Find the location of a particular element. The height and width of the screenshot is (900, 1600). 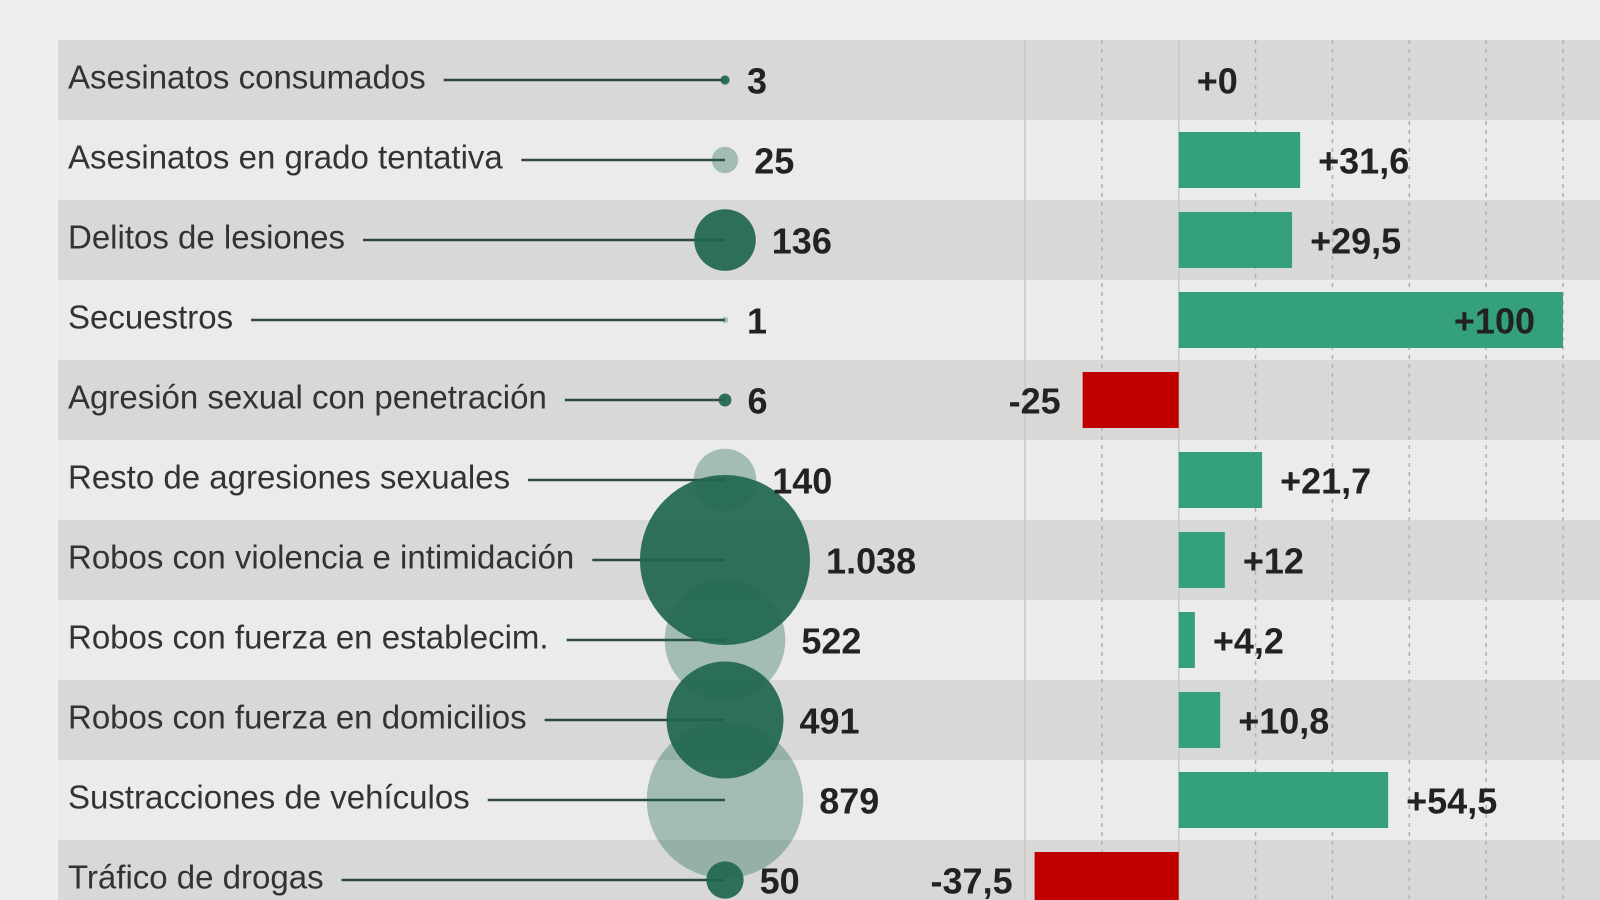

value-label: 1.038 is located at coordinates (871, 561).